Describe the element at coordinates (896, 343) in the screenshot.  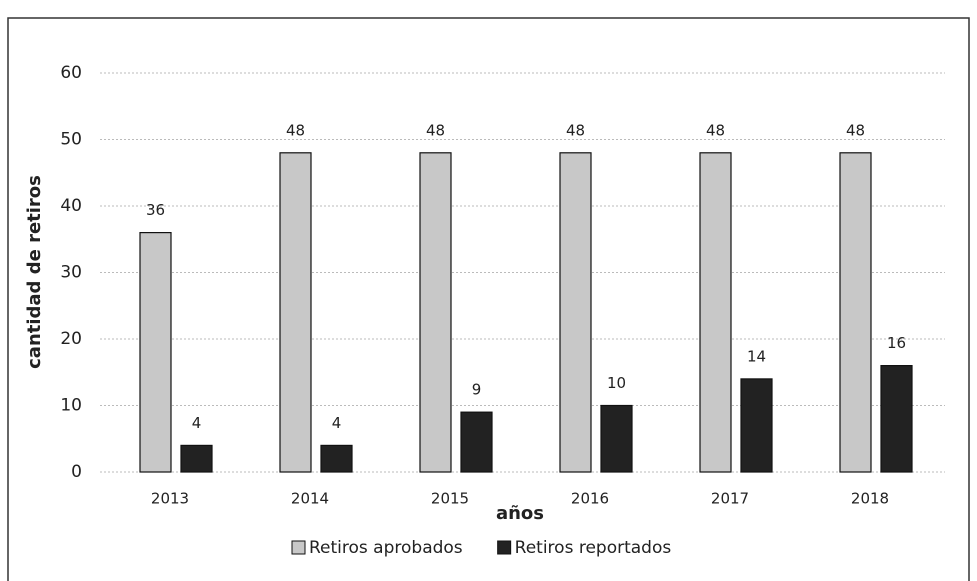
I see `data-label: 16` at that location.